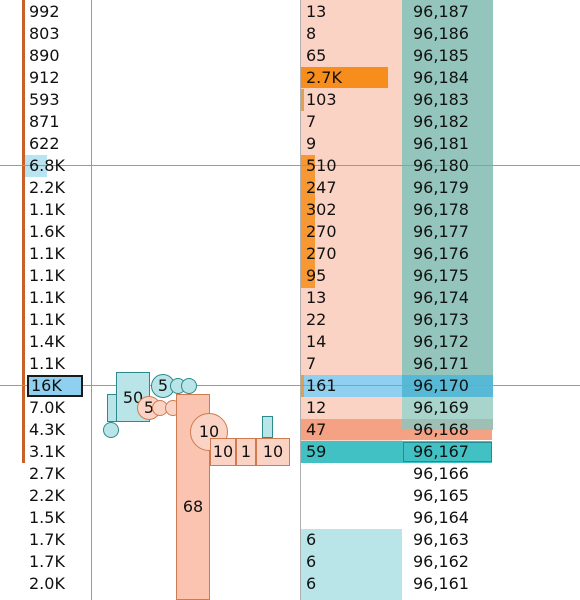 The width and height of the screenshot is (580, 600). I want to click on volume-profile-value: 912, so click(44, 77).